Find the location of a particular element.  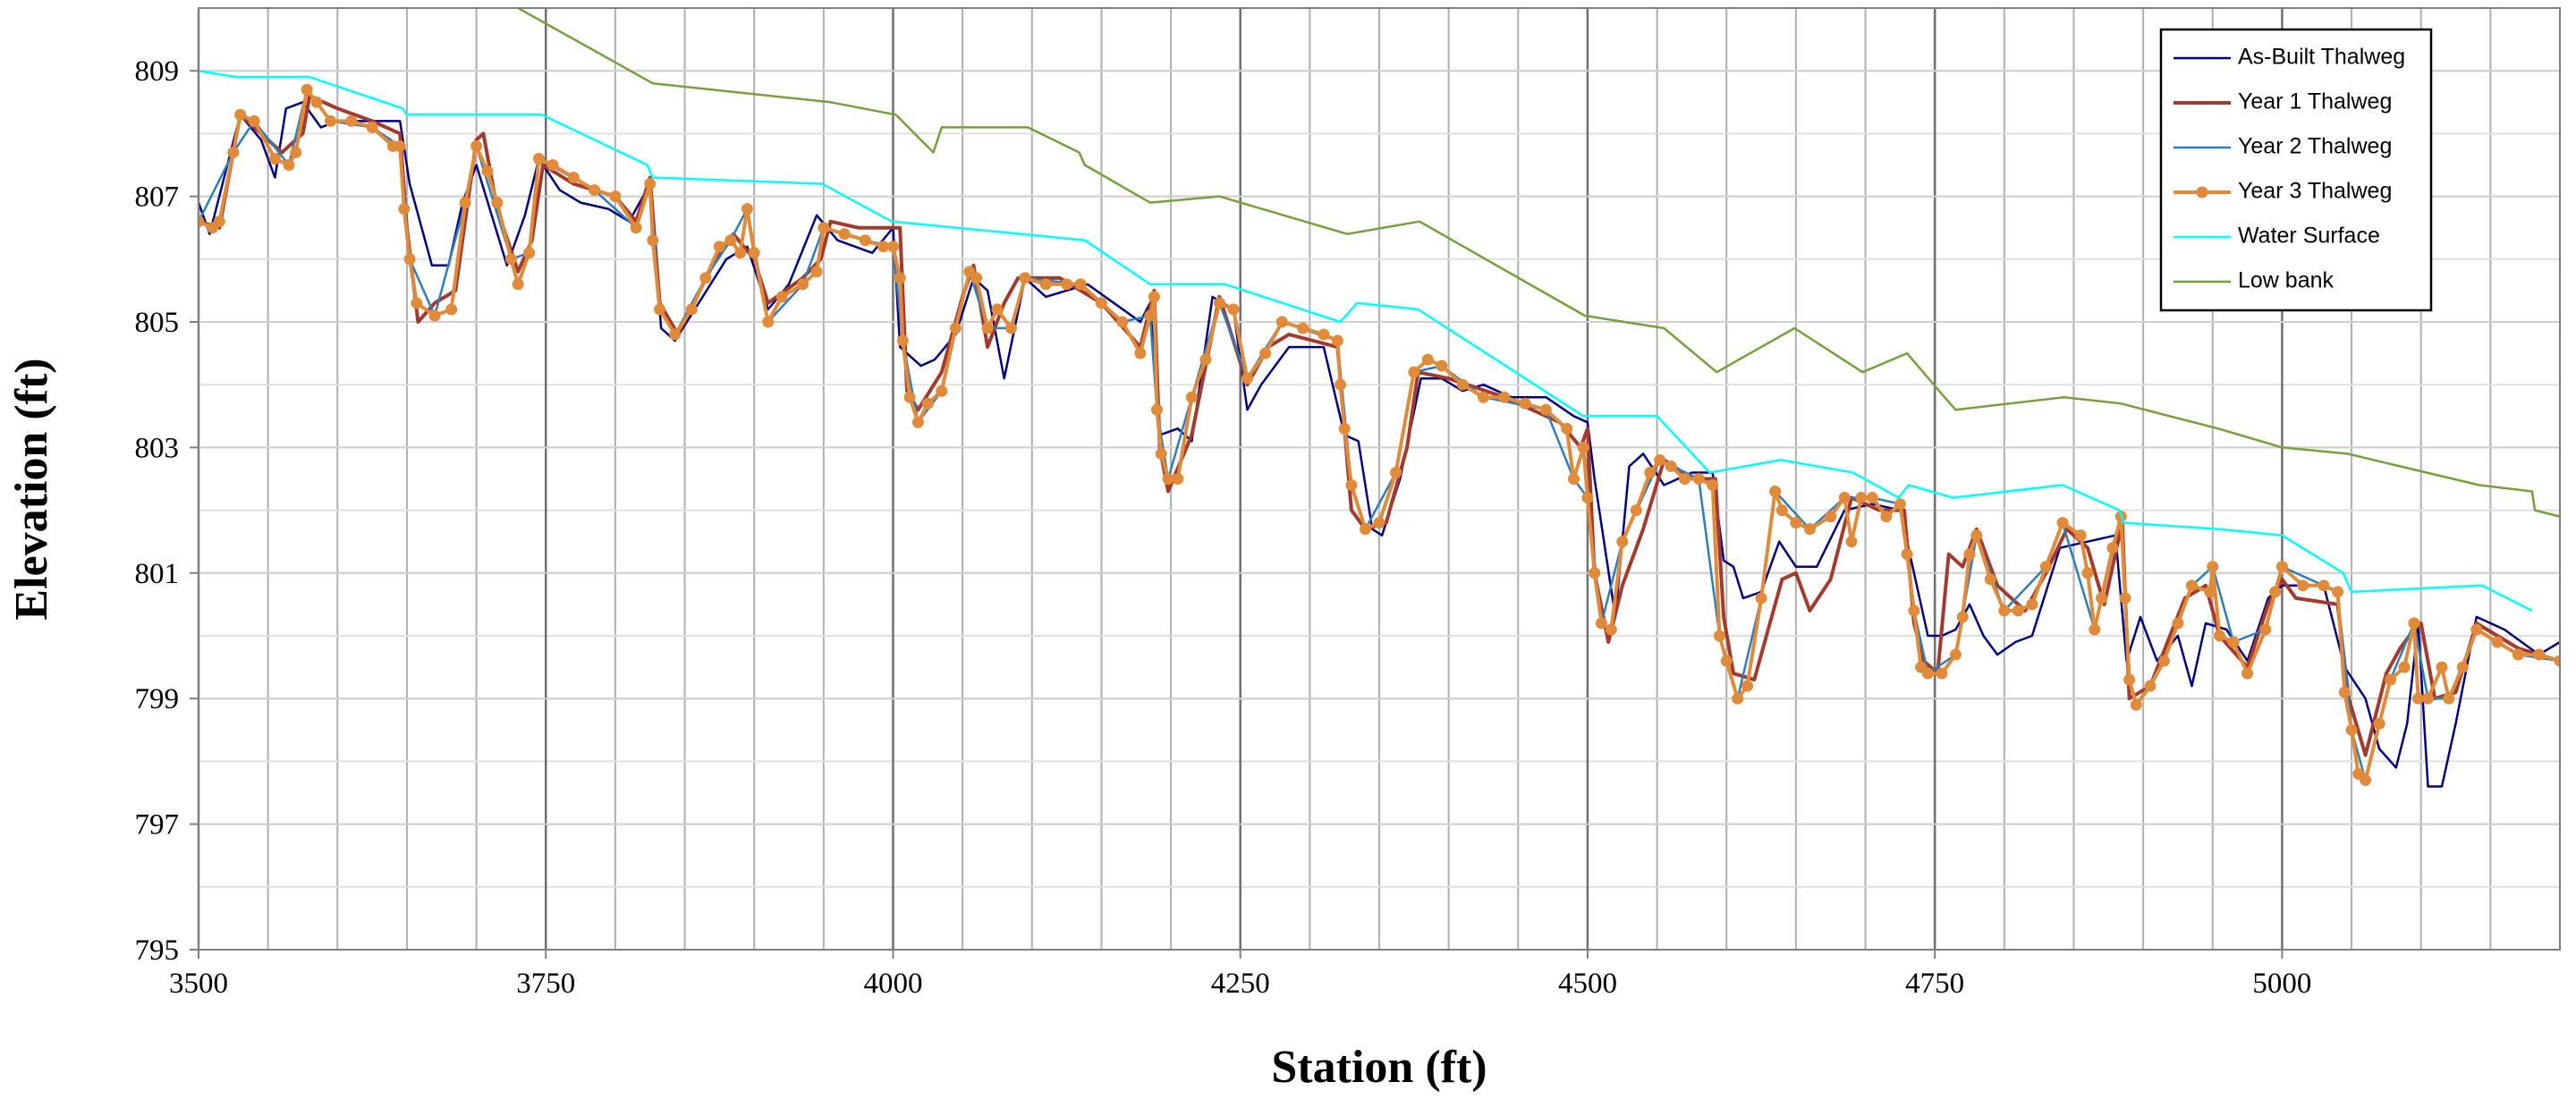

y-tick-label: 799 is located at coordinates (157, 699).